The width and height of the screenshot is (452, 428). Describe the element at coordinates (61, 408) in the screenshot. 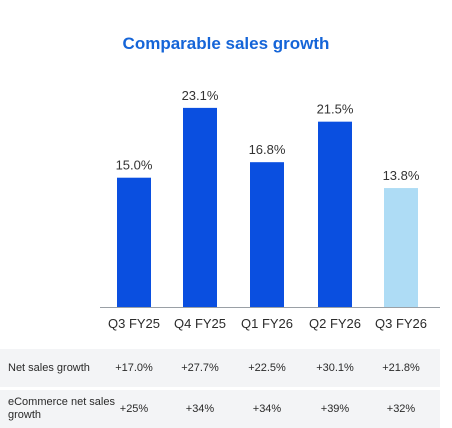

I see `row-label: eCommerce net sales growth` at that location.